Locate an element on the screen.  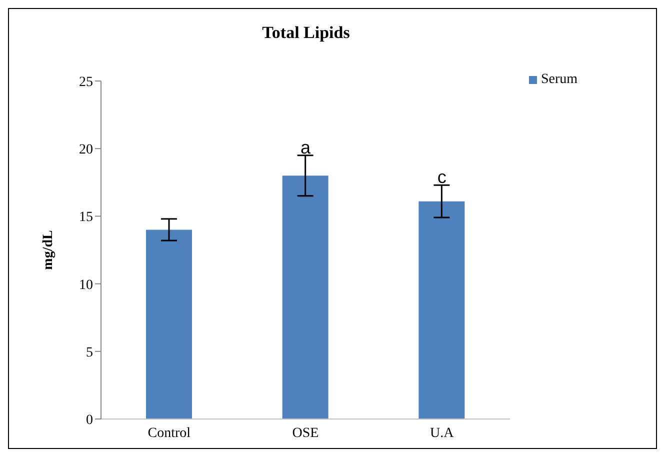
legend-label: Serum is located at coordinates (559, 80).